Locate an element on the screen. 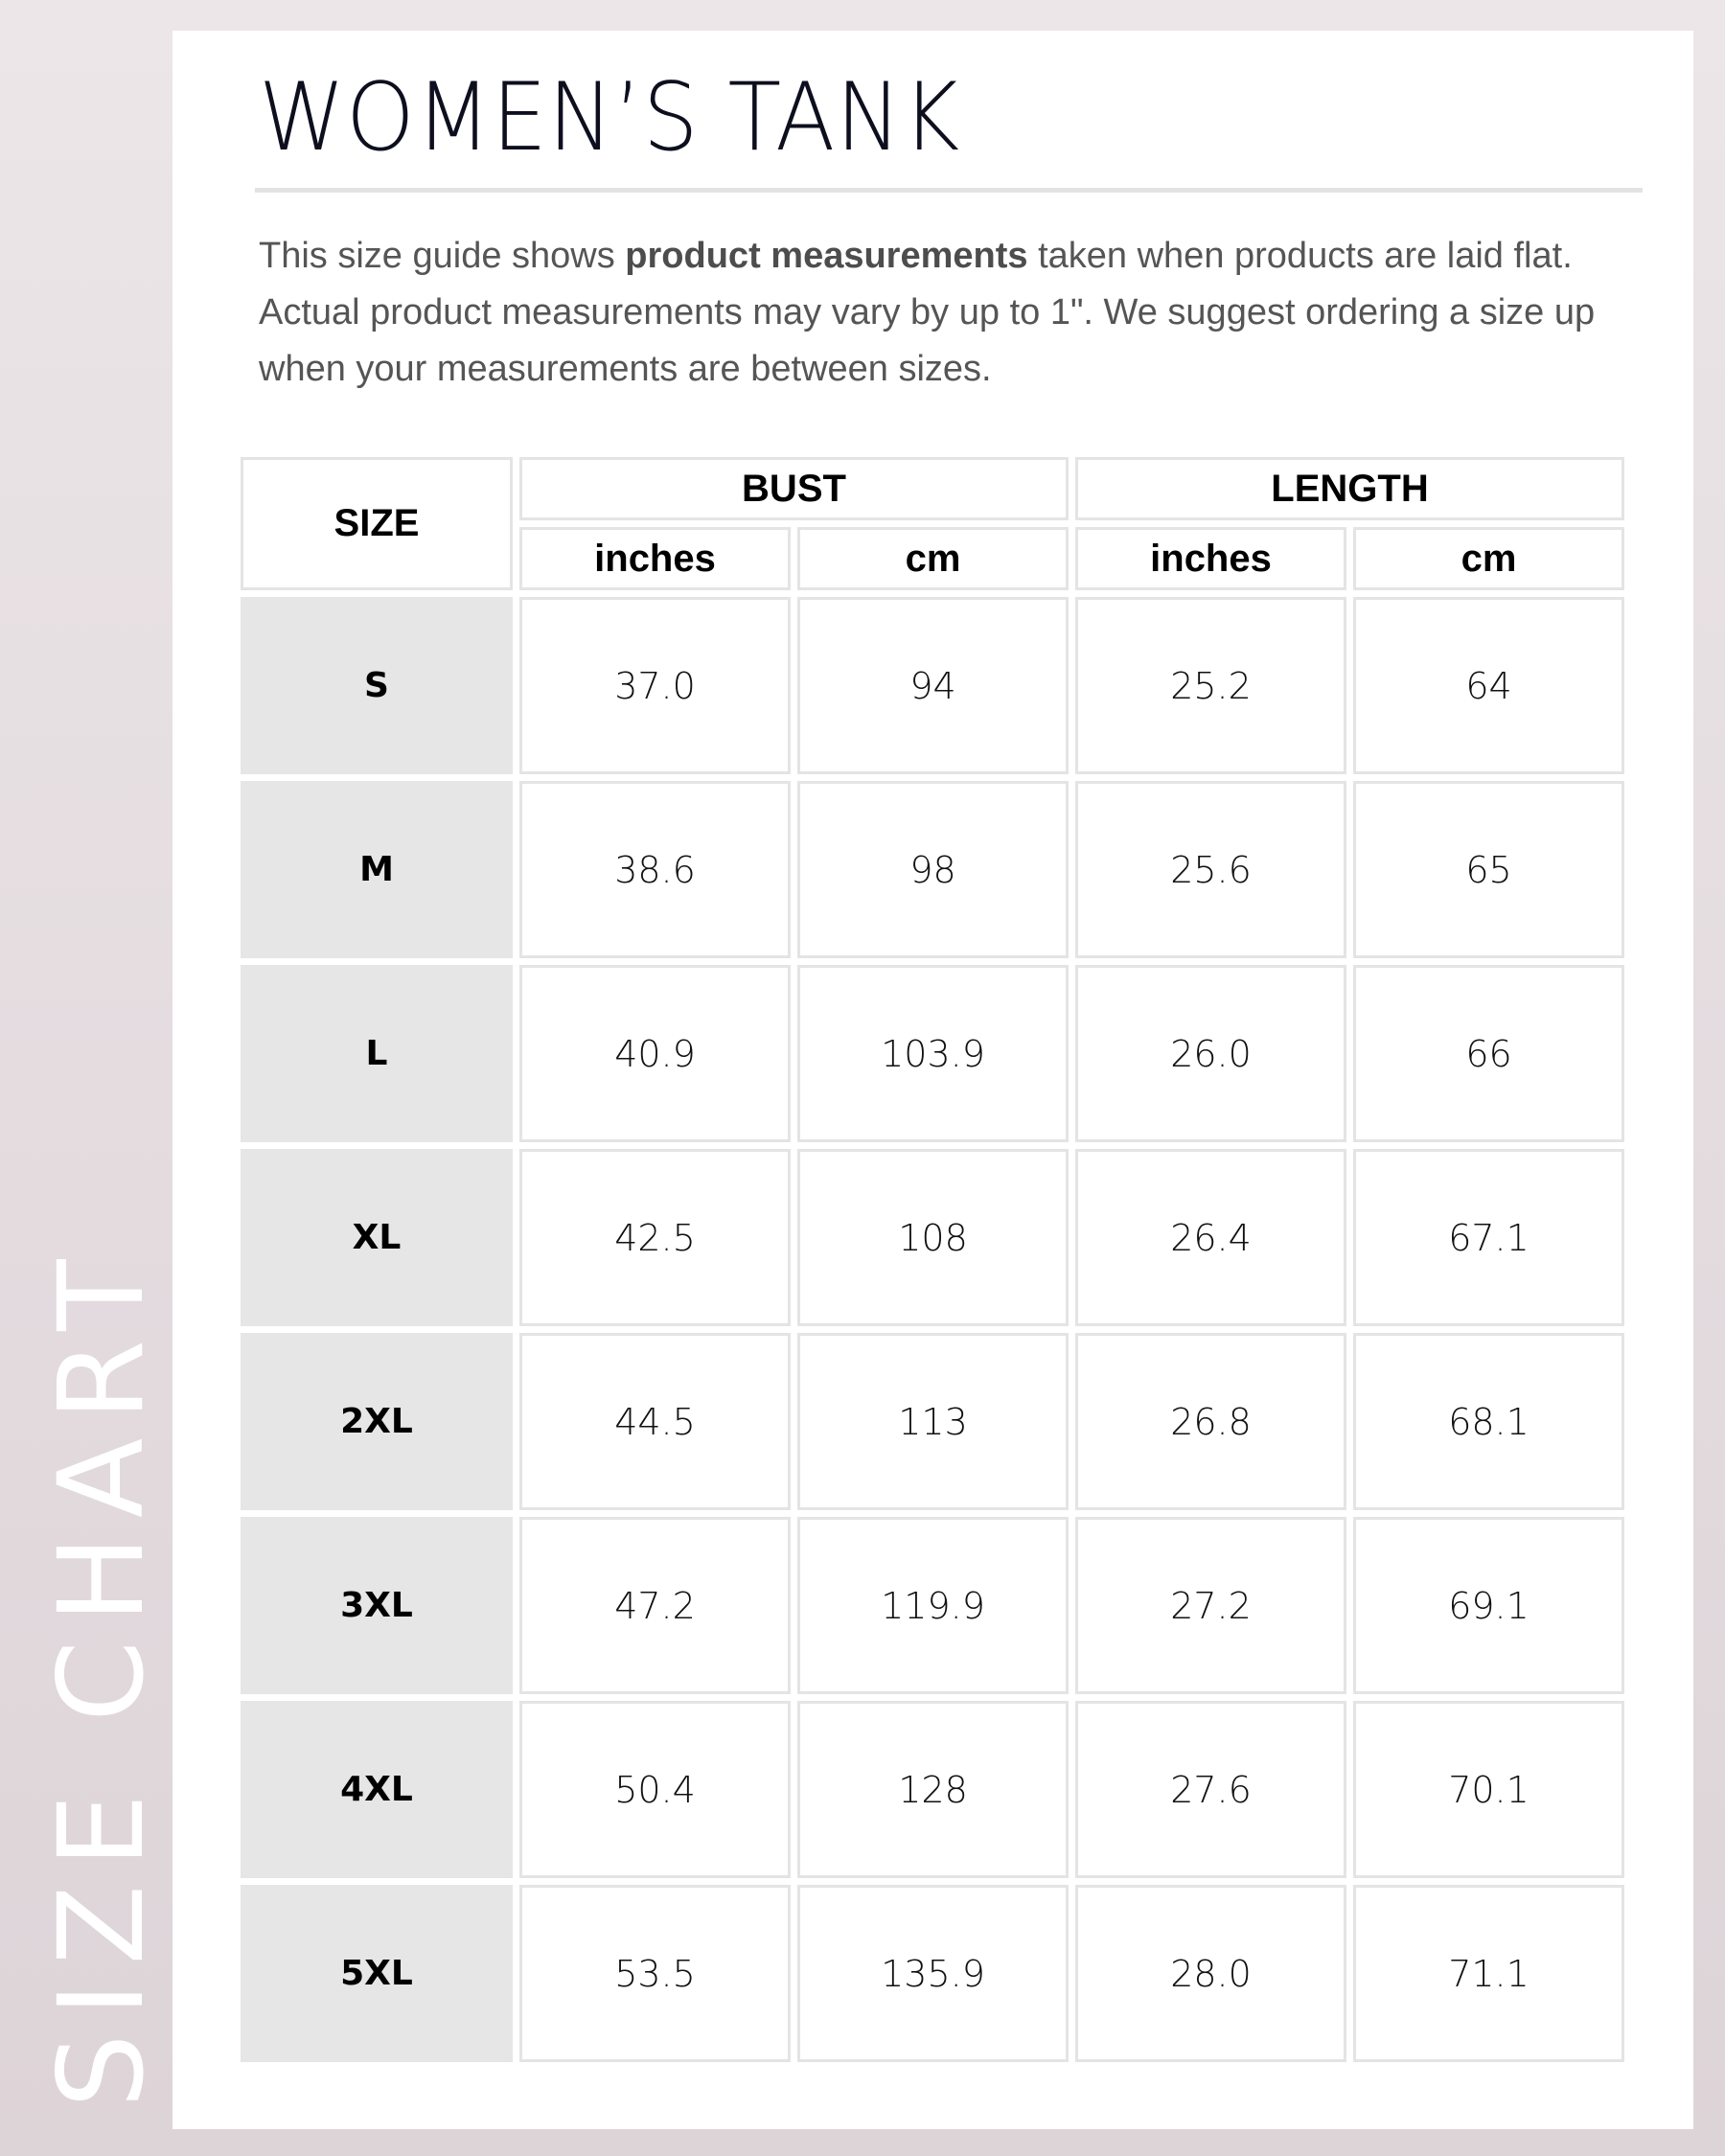 This screenshot has width=1725, height=2156. side-label-text: SIZE CHART is located at coordinates (102, 1675).